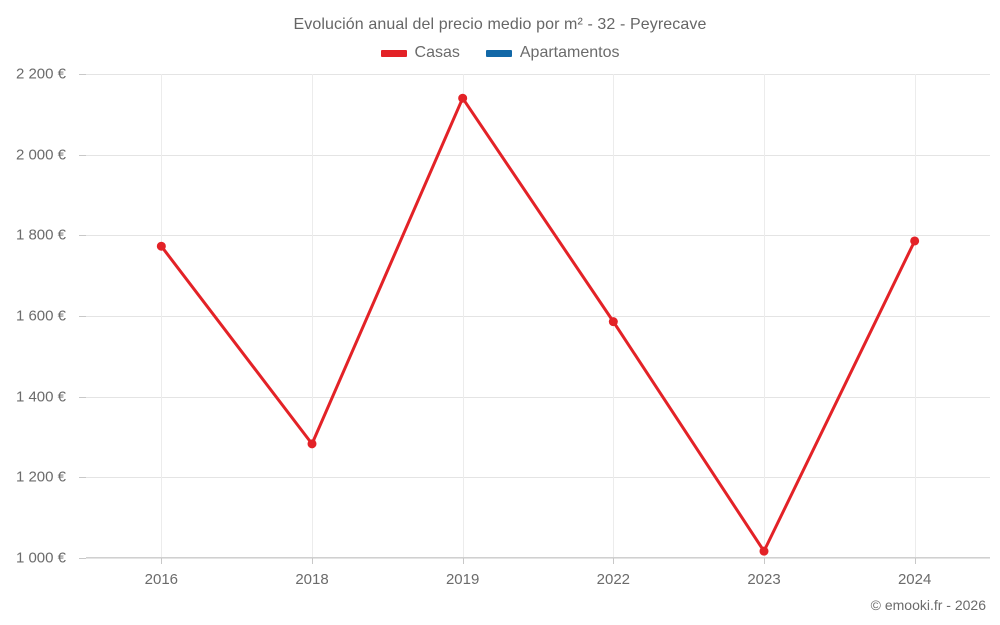 The height and width of the screenshot is (625, 1000). What do you see at coordinates (437, 52) in the screenshot?
I see `legend-label-casas: Casas` at bounding box center [437, 52].